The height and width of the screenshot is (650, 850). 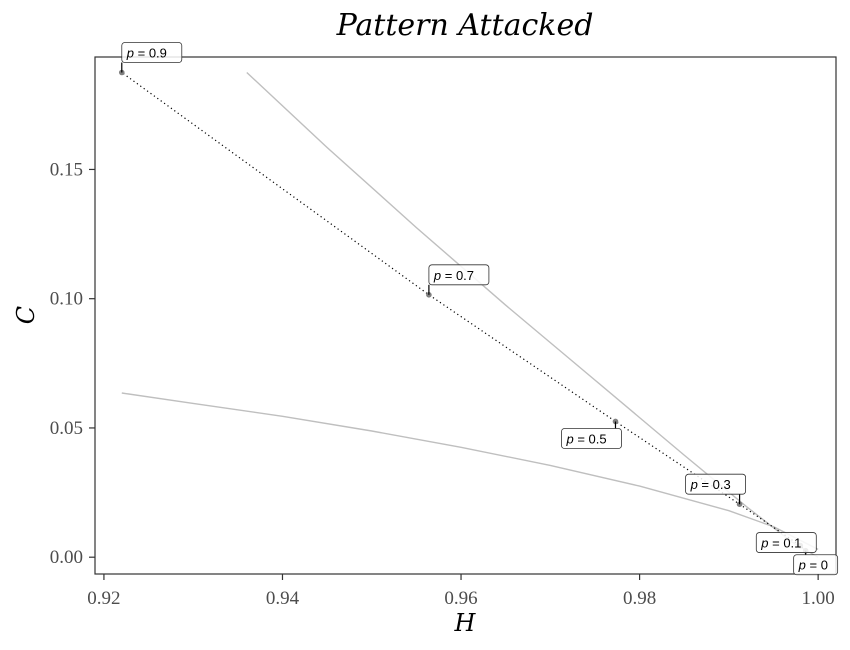 What do you see at coordinates (453, 275) in the screenshot?
I see `annotation-label: p = 0.7` at bounding box center [453, 275].